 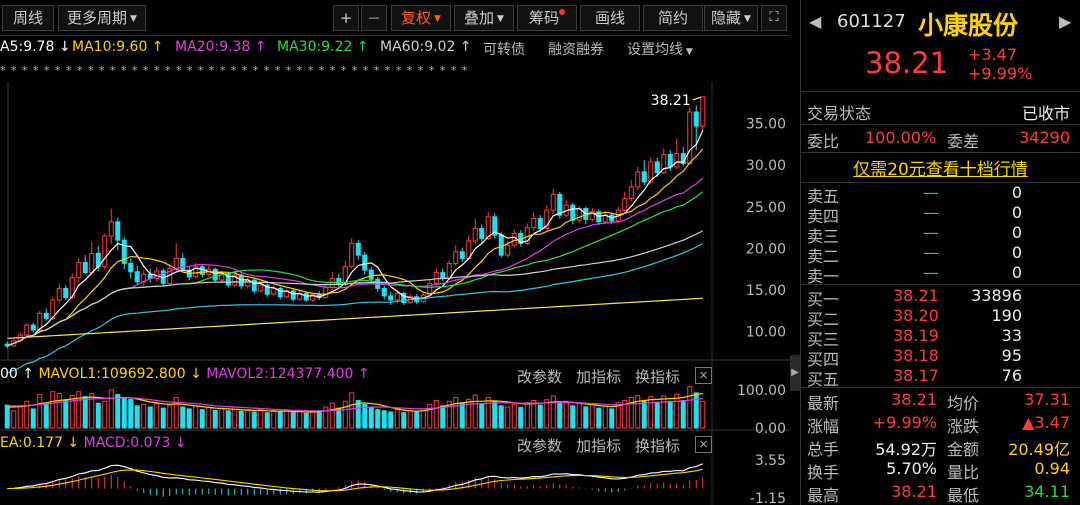 I want to click on mavol2-line, so click(x=355, y=404).